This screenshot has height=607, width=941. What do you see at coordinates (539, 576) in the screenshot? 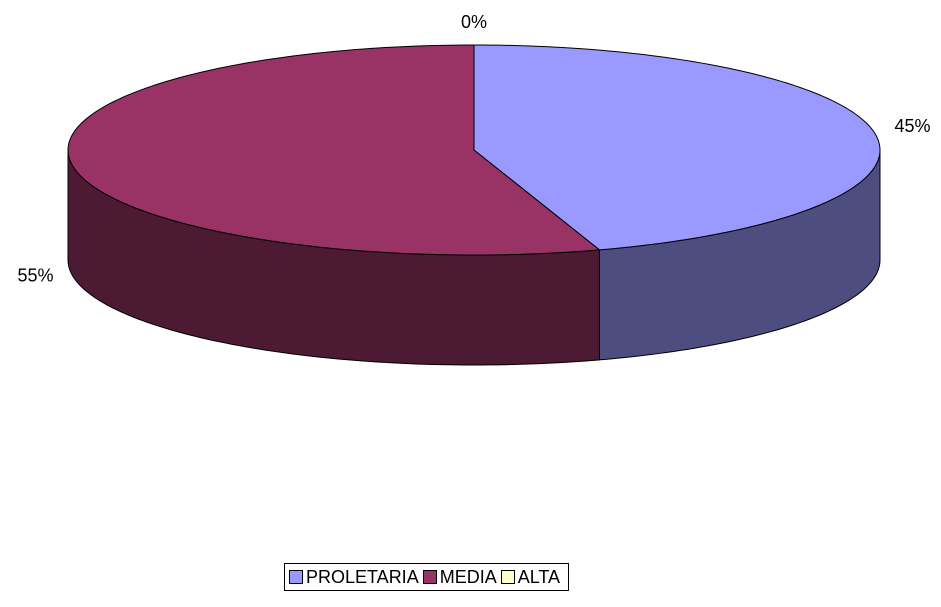
I see `legend-label: ALTA` at bounding box center [539, 576].